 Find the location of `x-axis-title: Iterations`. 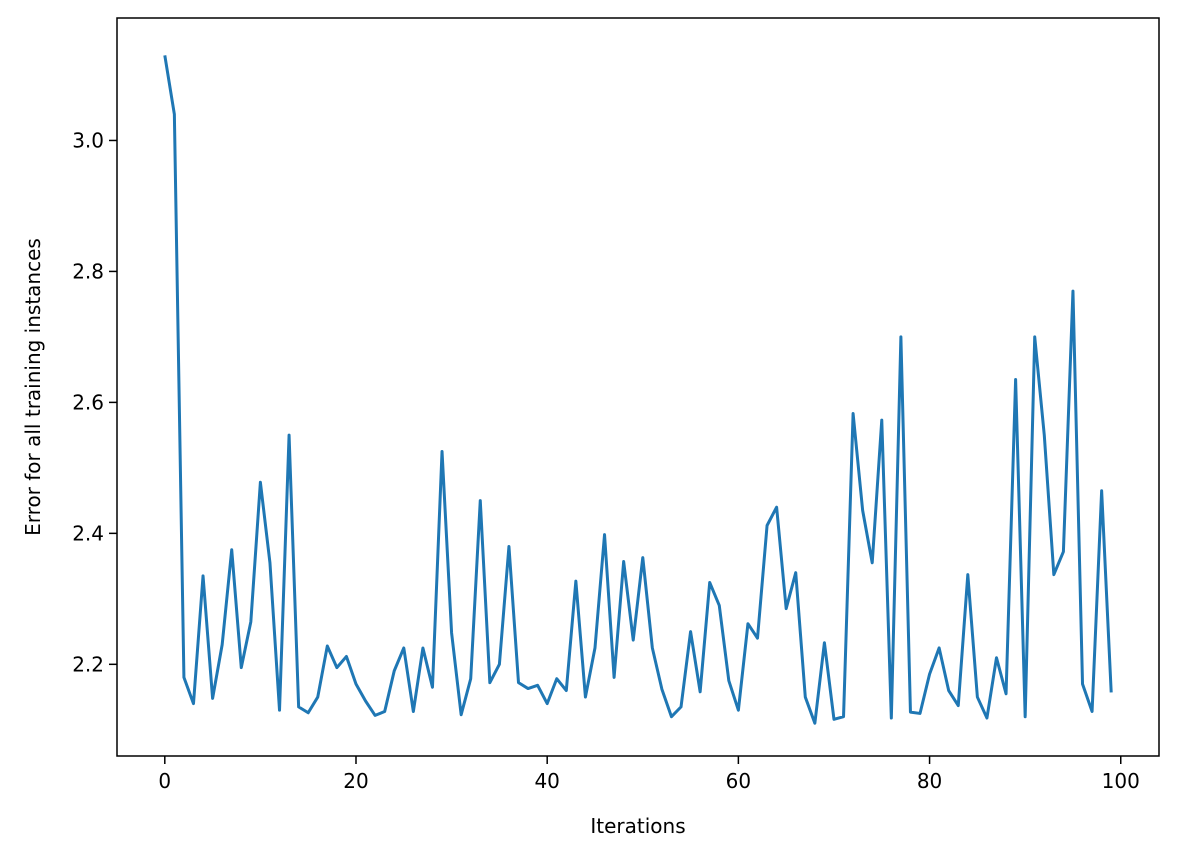

x-axis-title: Iterations is located at coordinates (637, 826).